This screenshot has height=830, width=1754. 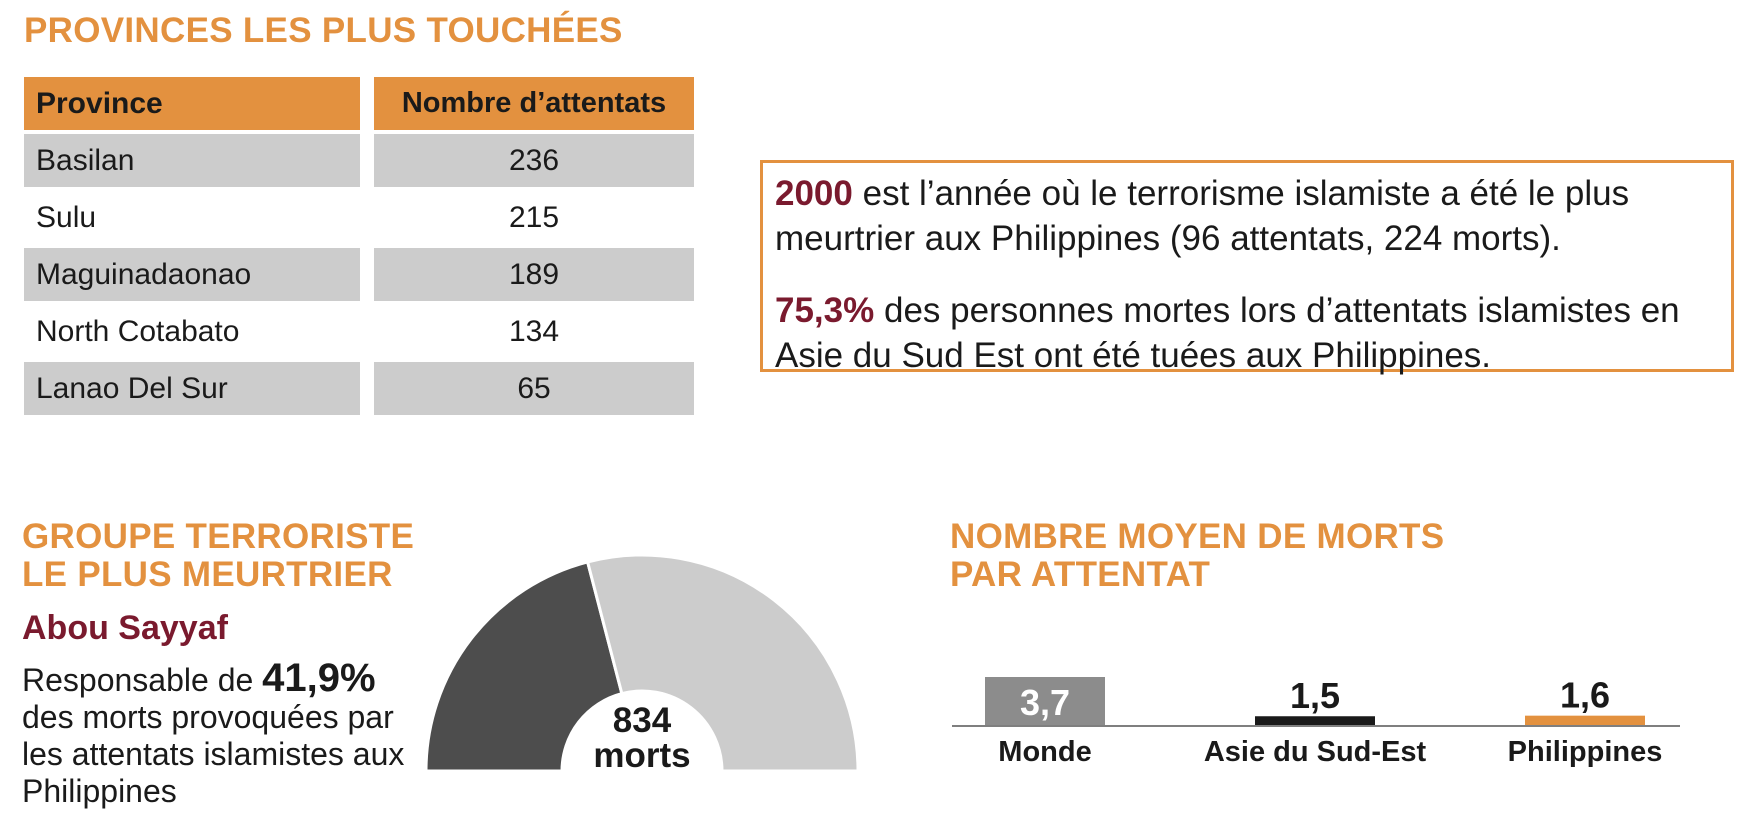 What do you see at coordinates (192, 274) in the screenshot?
I see `province-cell: Maguinadaonao` at bounding box center [192, 274].